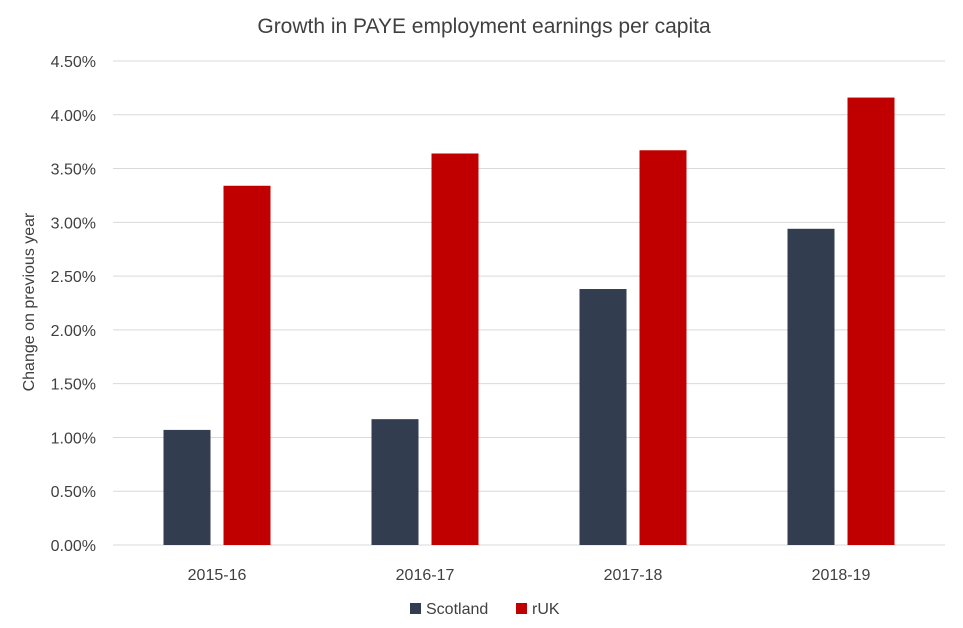 Image resolution: width=963 pixels, height=628 pixels. I want to click on y-tick-label: 4.50%, so click(73, 62).